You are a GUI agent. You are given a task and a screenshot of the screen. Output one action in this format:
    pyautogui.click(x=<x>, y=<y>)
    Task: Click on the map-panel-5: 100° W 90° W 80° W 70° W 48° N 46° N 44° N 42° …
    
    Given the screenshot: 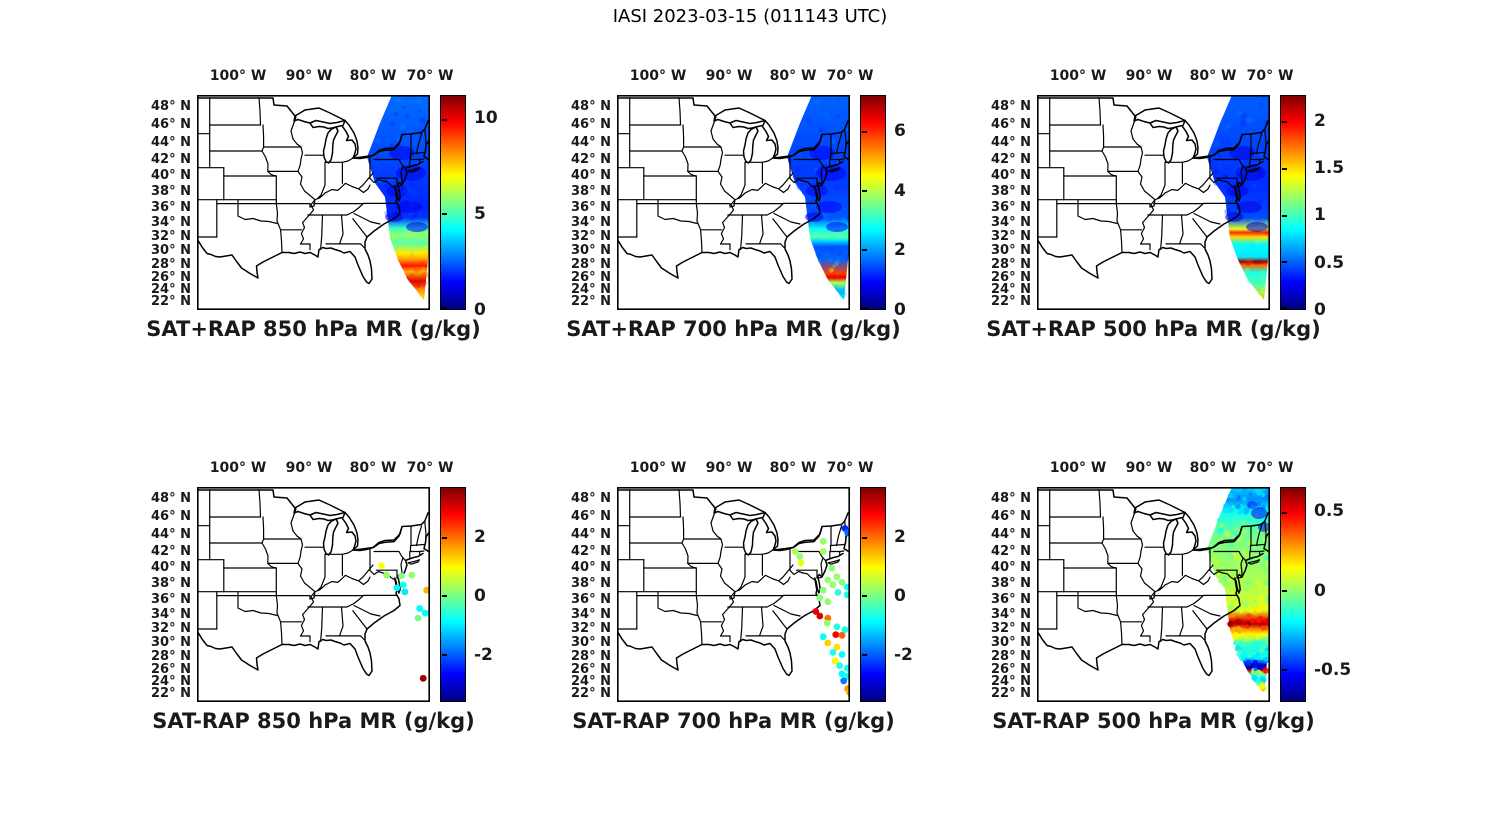 What is the action you would take?
    pyautogui.click(x=792, y=599)
    